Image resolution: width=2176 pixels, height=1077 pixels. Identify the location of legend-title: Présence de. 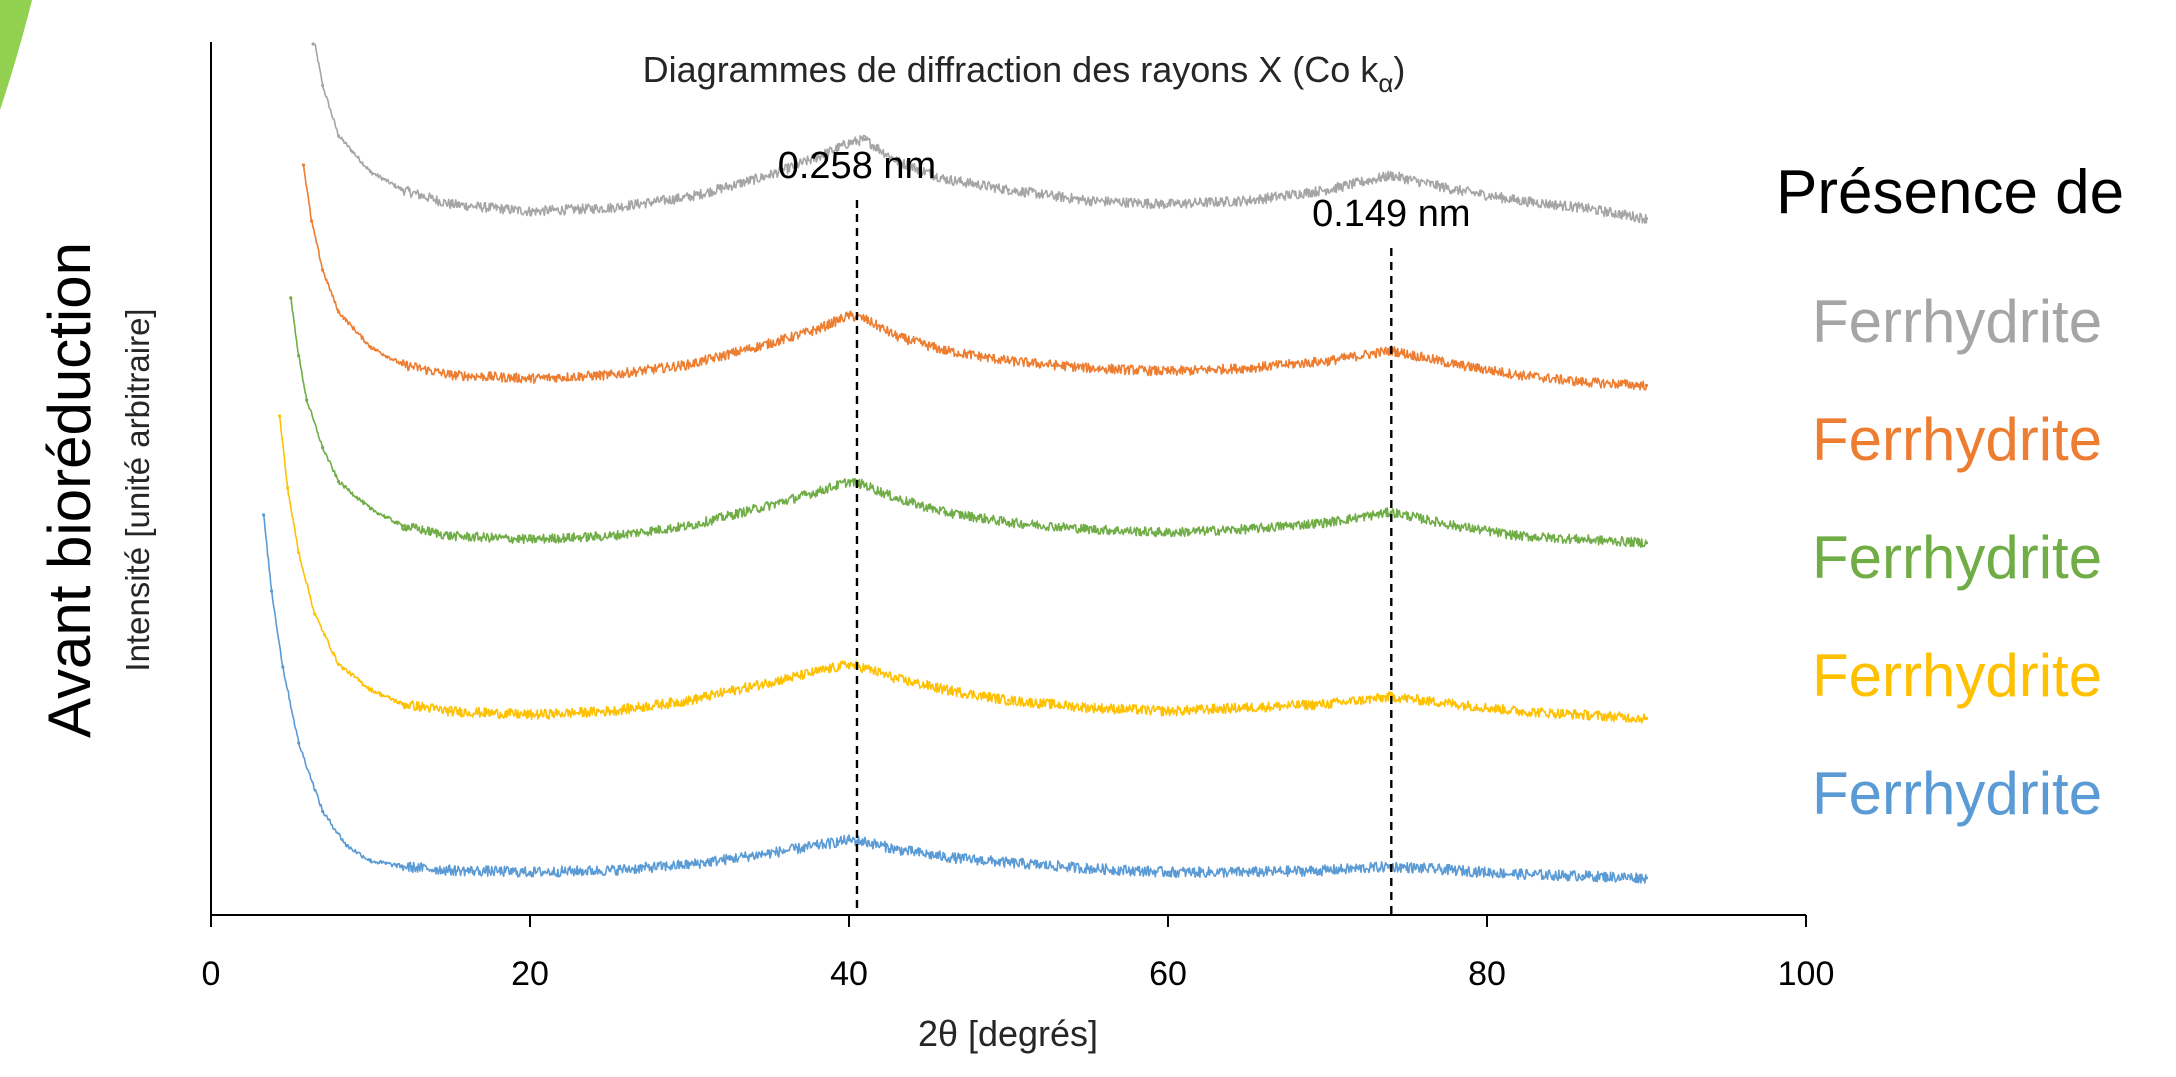
(1950, 192).